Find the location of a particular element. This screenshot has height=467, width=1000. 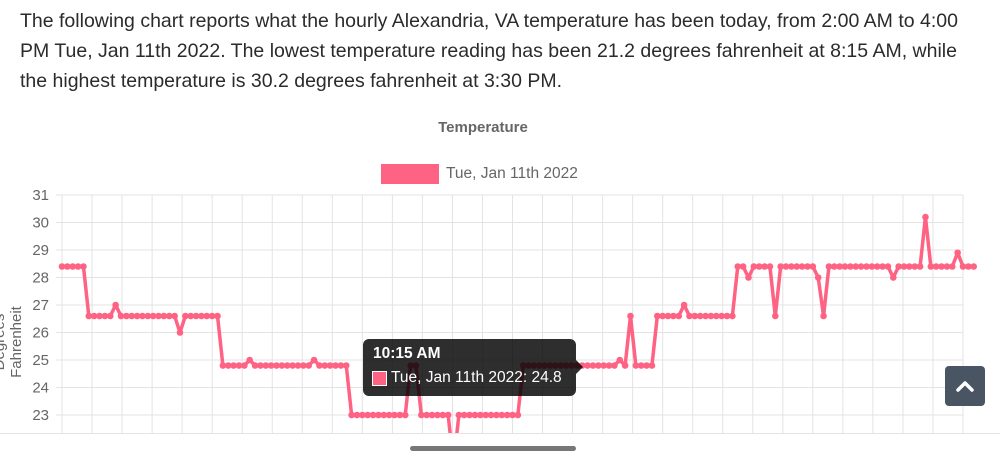

home-indicator is located at coordinates (493, 448).